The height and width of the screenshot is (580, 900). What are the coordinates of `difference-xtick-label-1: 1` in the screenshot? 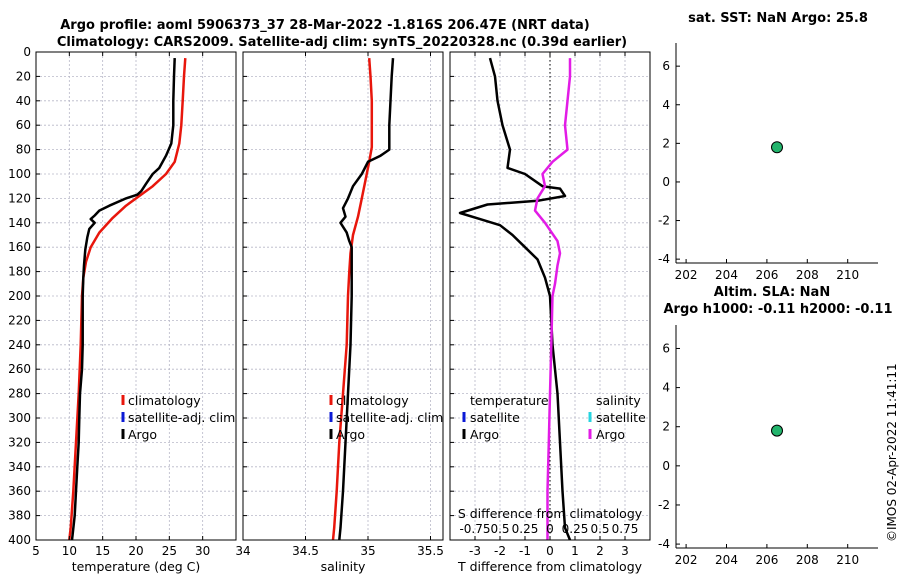 It's located at (575, 551).